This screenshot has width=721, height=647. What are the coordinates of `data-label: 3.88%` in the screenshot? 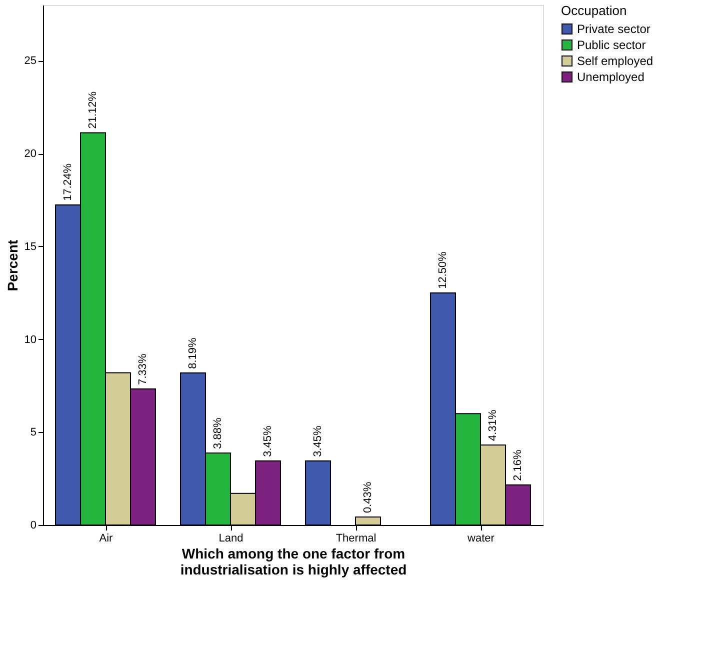 It's located at (218, 433).